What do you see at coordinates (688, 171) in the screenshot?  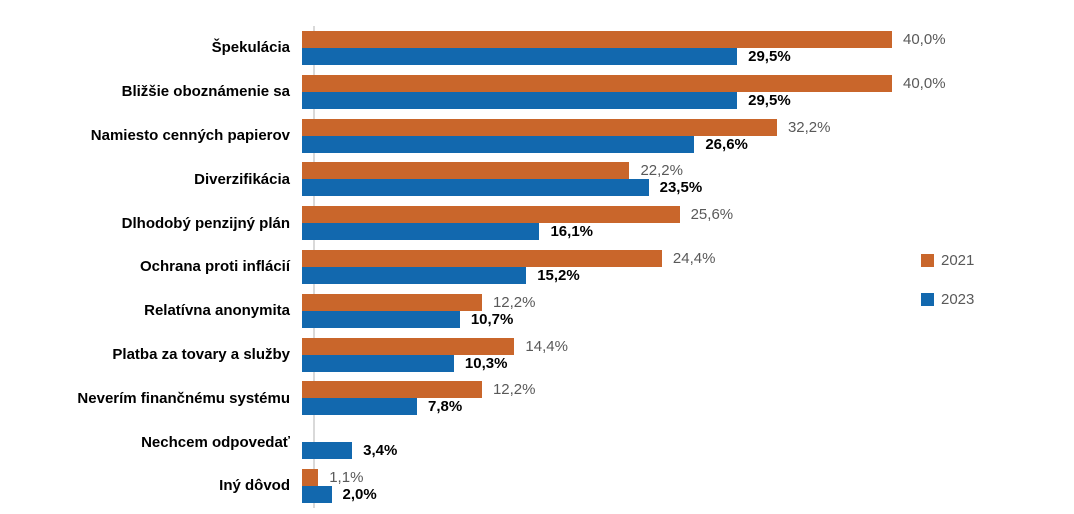 I see `bar-line-2021: 22,2%` at bounding box center [688, 171].